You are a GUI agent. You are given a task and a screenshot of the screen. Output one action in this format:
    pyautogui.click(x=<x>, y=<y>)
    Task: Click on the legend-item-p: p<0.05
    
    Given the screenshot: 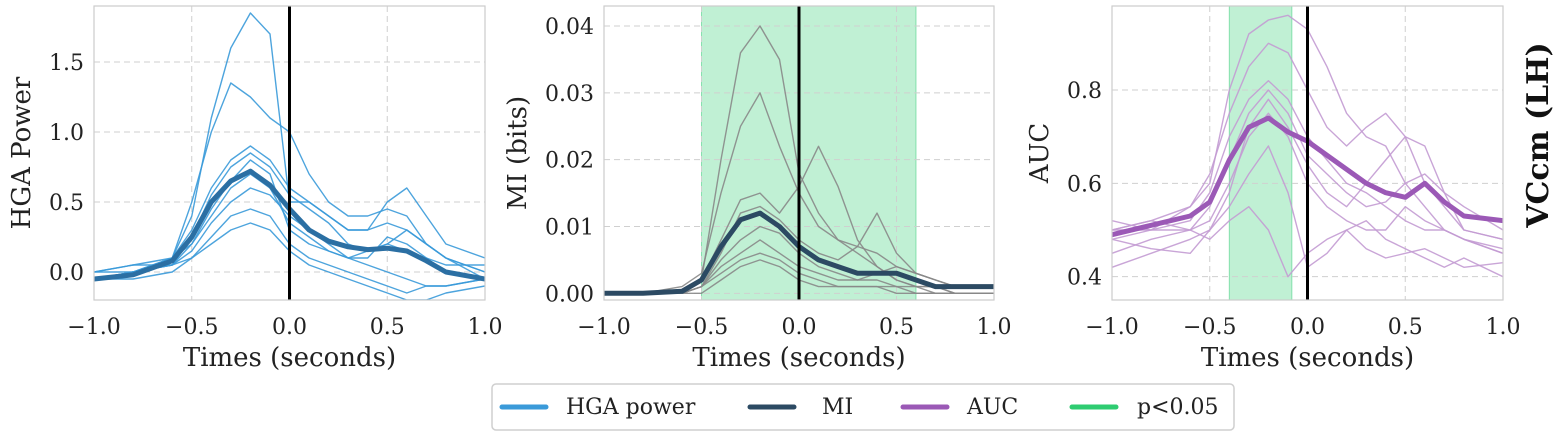 What is the action you would take?
    pyautogui.click(x=1144, y=407)
    